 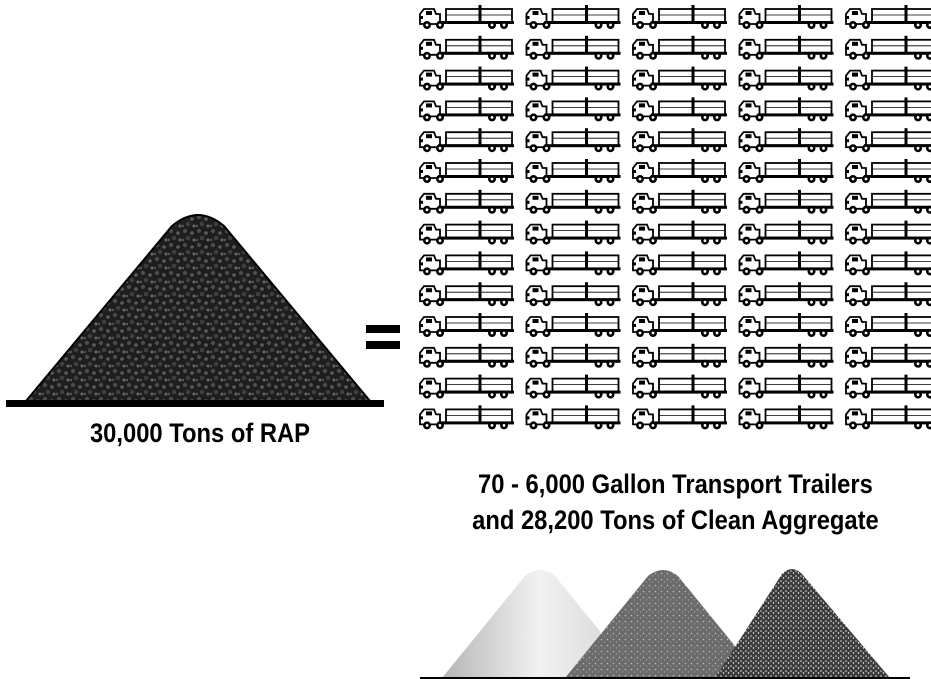 I want to click on equals-bar-bottom, so click(x=383, y=345).